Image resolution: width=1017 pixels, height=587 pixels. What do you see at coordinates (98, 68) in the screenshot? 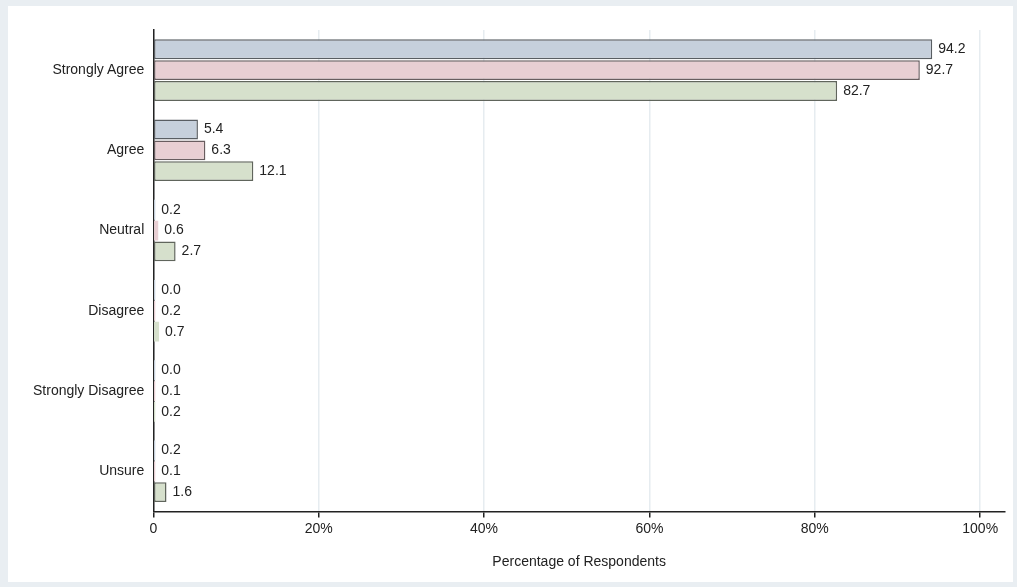
I see `y-tick-label: Strongly Agree` at bounding box center [98, 68].